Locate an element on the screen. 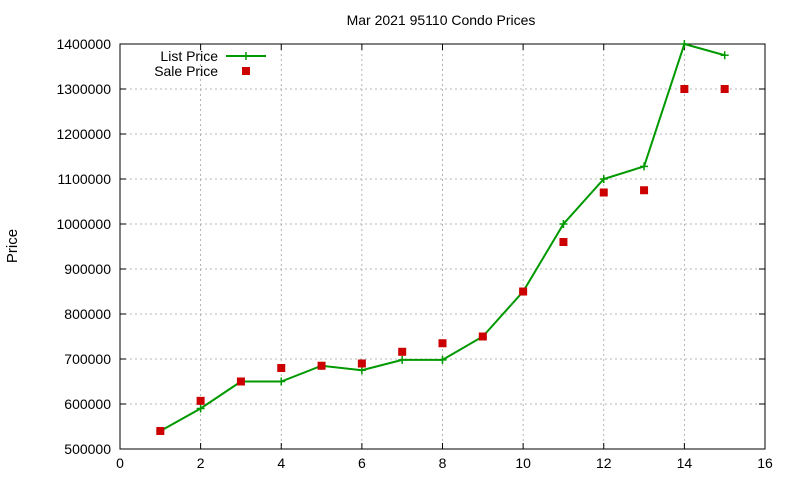  y-tick-label: 500000 is located at coordinates (87, 449).